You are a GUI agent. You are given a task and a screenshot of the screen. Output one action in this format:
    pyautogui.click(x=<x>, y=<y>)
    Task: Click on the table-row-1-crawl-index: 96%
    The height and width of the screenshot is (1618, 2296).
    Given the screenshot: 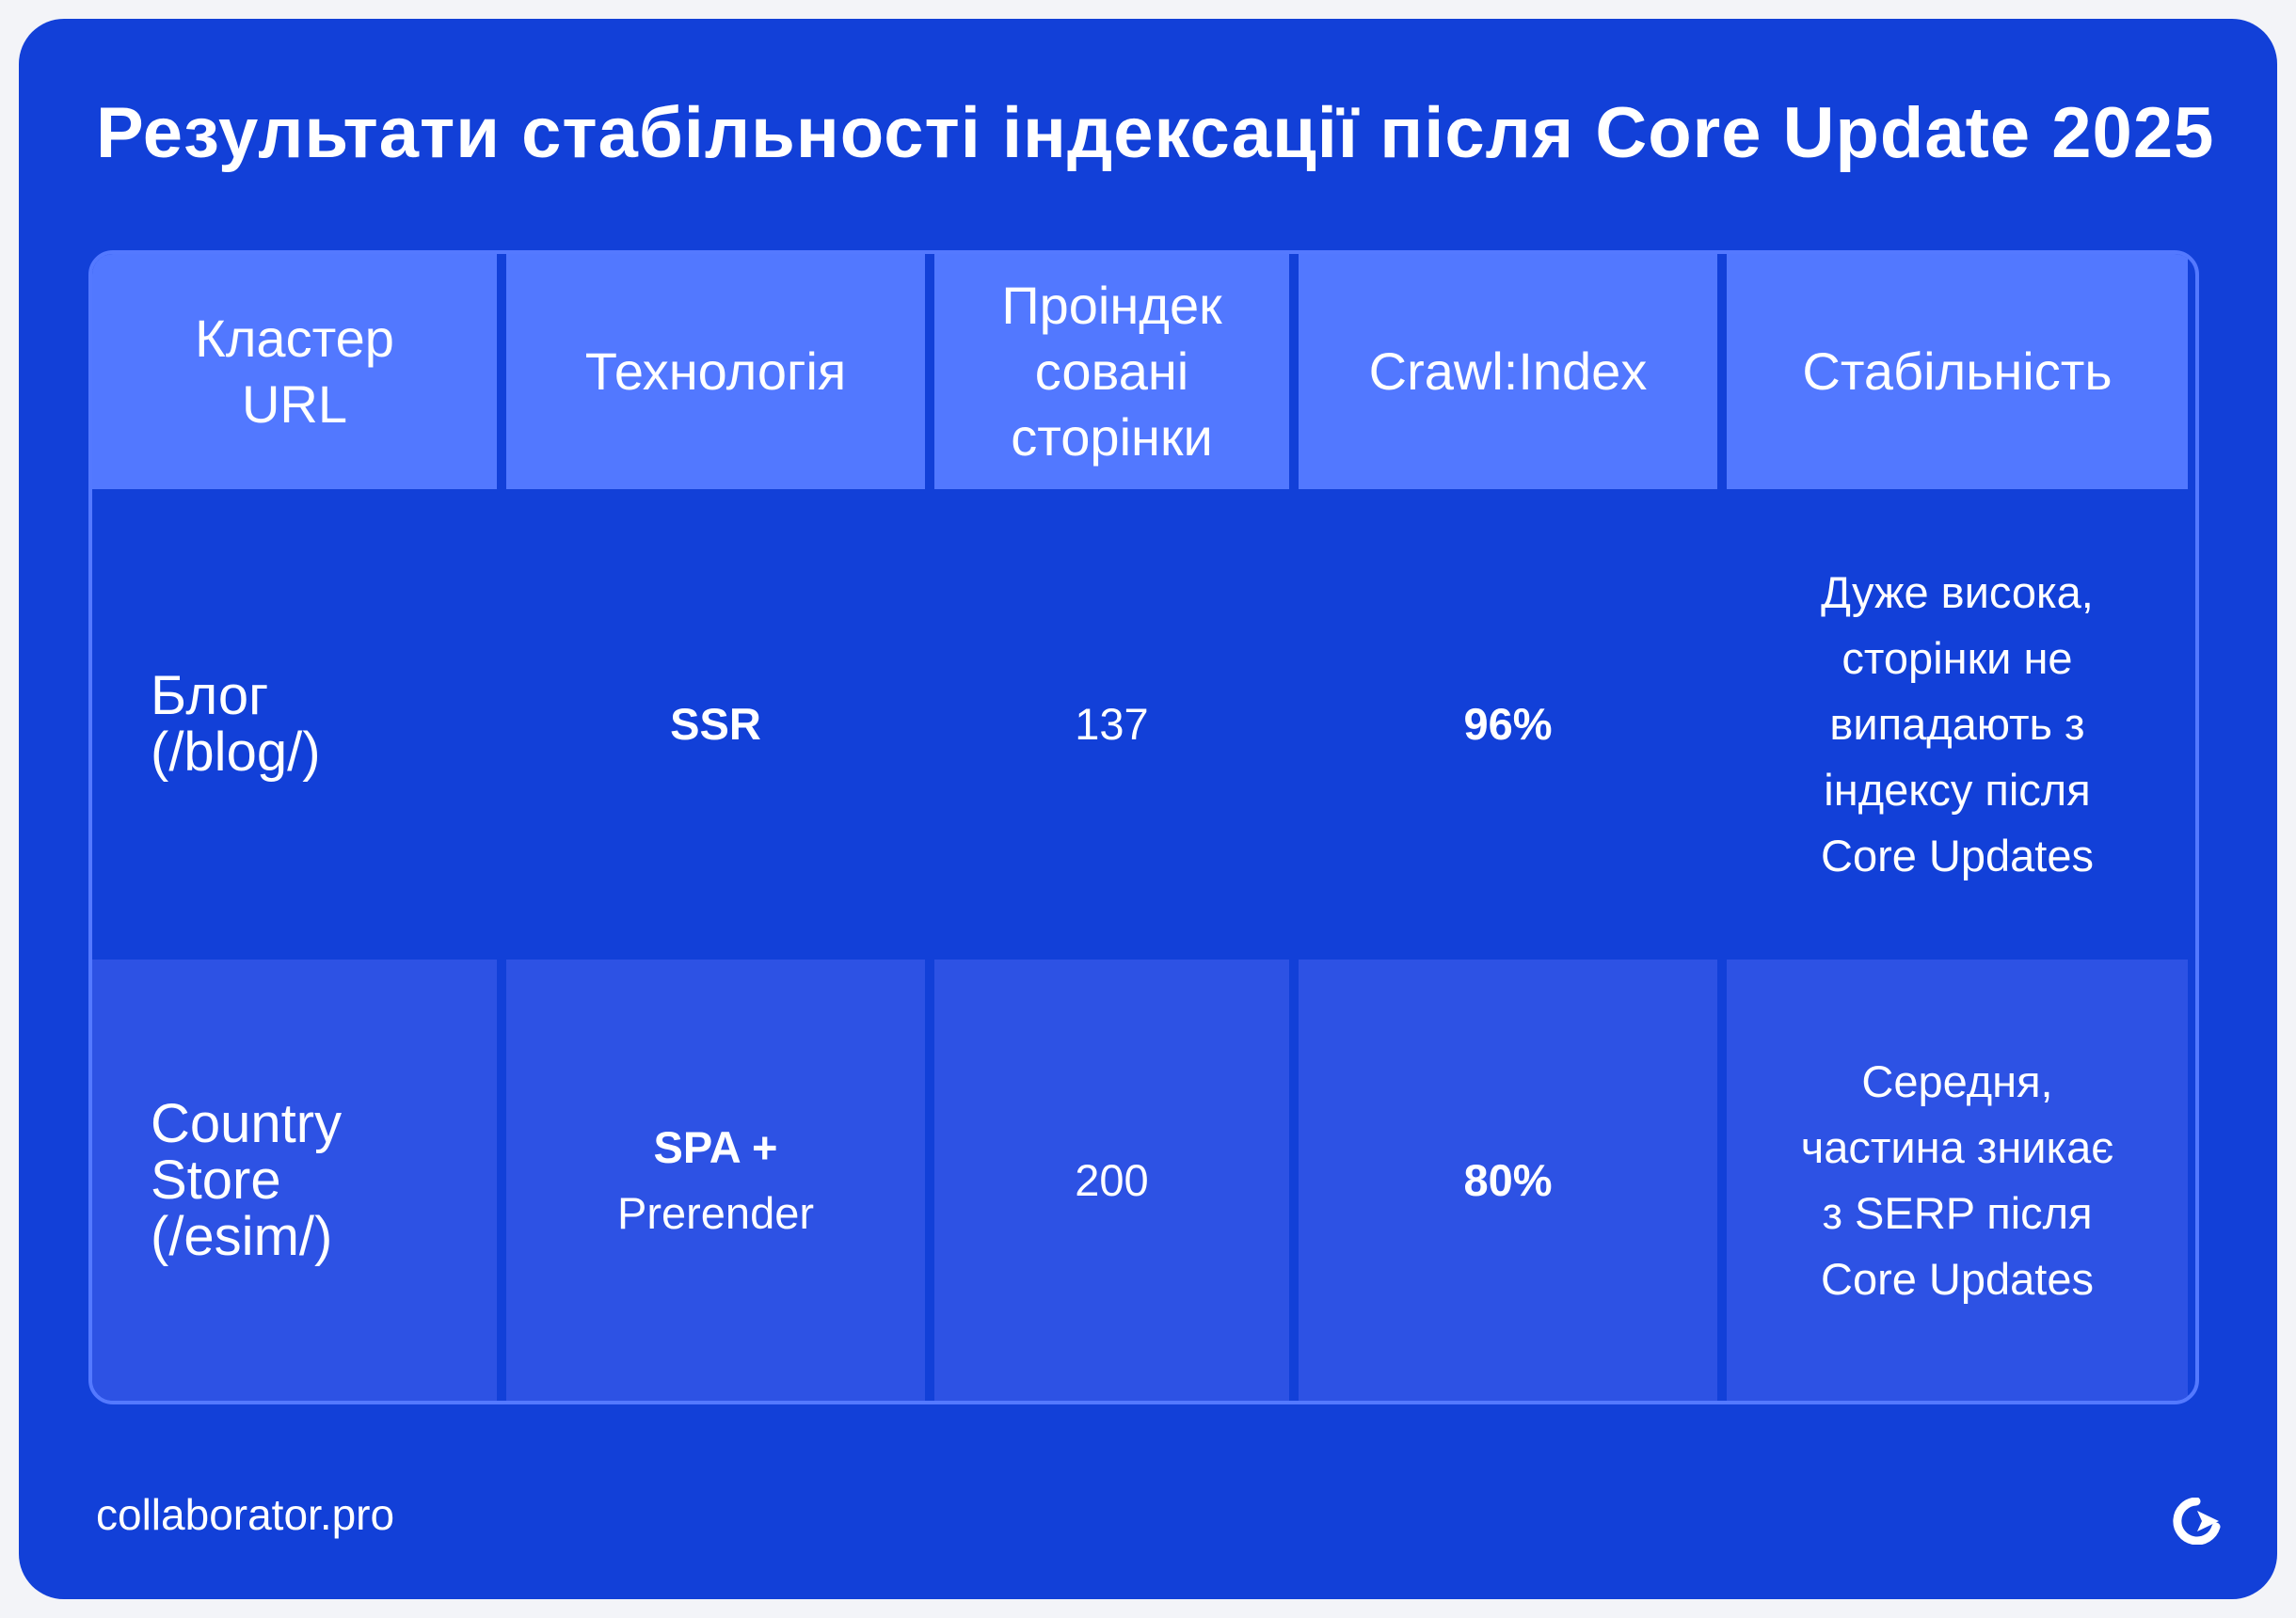 What is the action you would take?
    pyautogui.click(x=1508, y=724)
    